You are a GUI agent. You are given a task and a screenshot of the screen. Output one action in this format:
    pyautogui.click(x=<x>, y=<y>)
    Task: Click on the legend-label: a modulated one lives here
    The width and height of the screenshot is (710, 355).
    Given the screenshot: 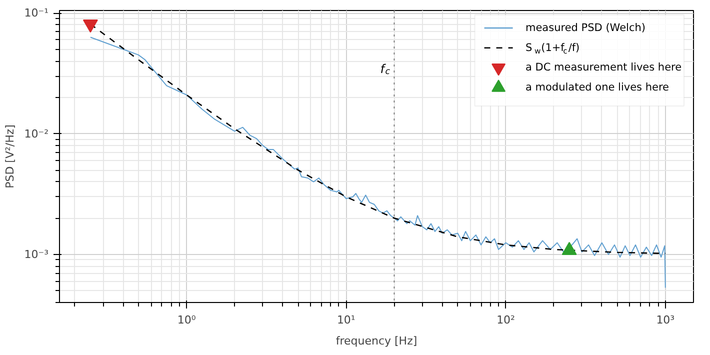 What is the action you would take?
    pyautogui.click(x=597, y=88)
    